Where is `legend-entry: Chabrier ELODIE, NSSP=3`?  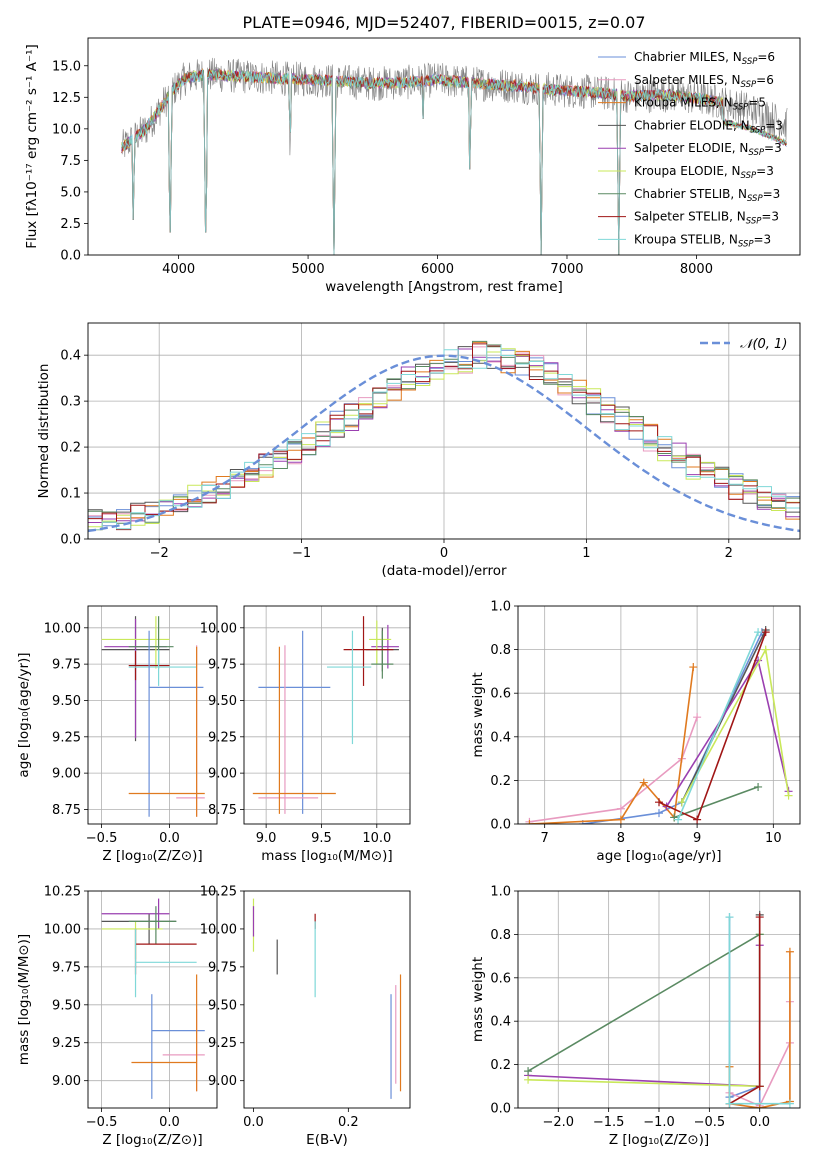
legend-entry: Chabrier ELODIE, NSSP=3 is located at coordinates (708, 126).